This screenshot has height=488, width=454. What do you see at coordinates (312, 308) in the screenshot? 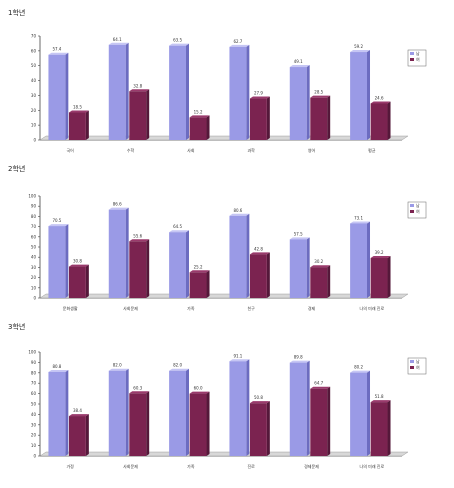
I see `category-label: 경제` at bounding box center [312, 308].